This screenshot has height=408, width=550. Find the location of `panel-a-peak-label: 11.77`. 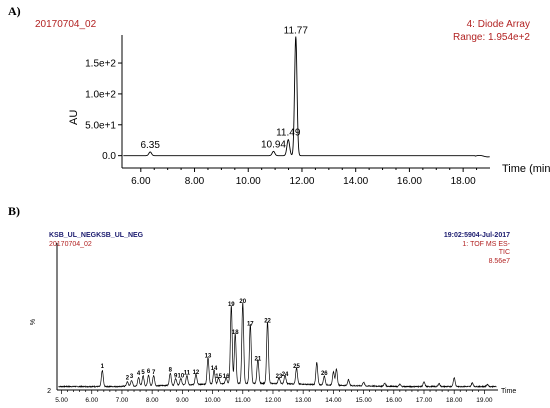

panel-a-peak-label: 11.77 is located at coordinates (296, 30).